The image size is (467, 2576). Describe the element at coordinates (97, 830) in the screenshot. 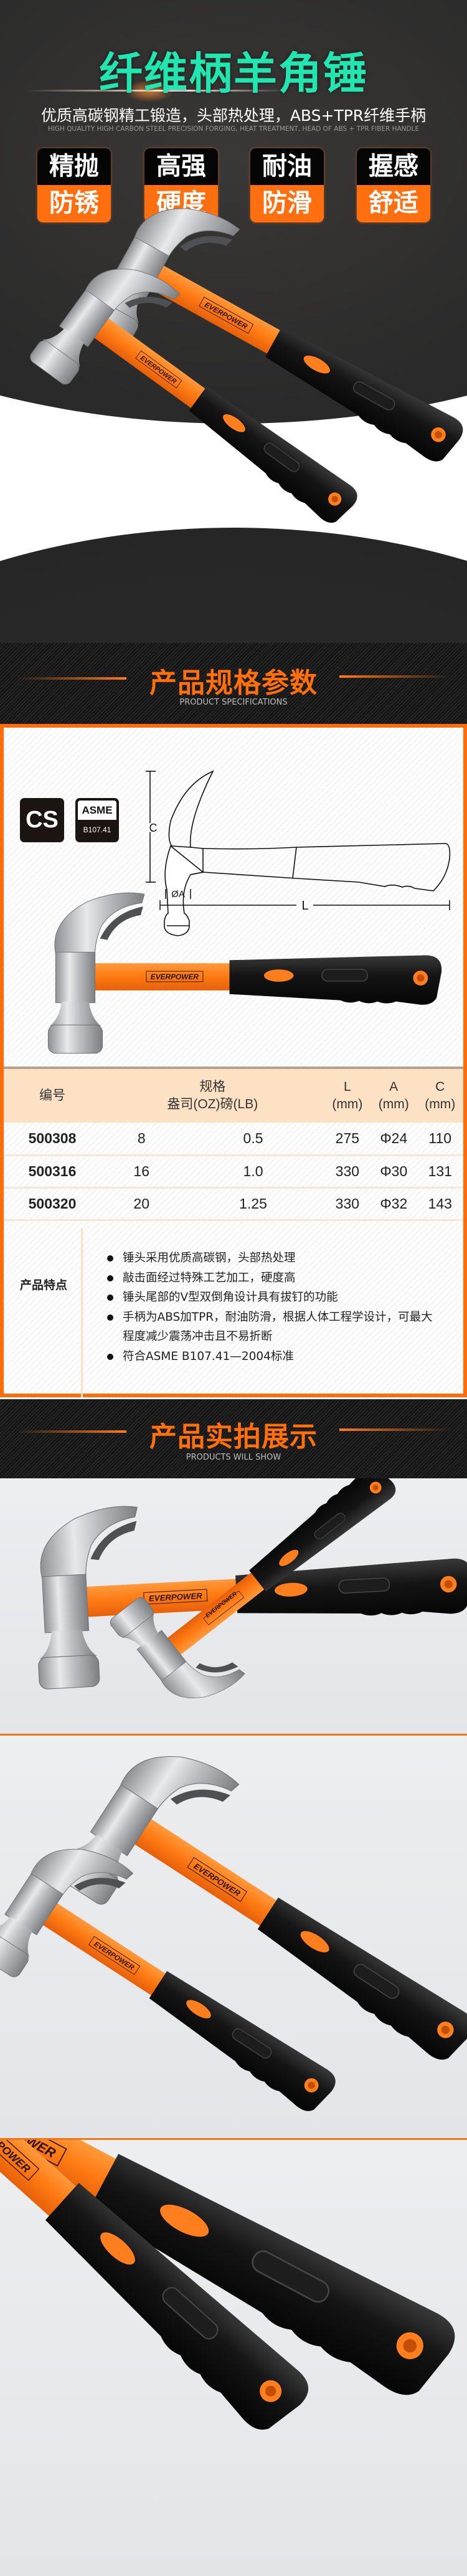

I see `standard-badge-bottom: B107.41` at that location.